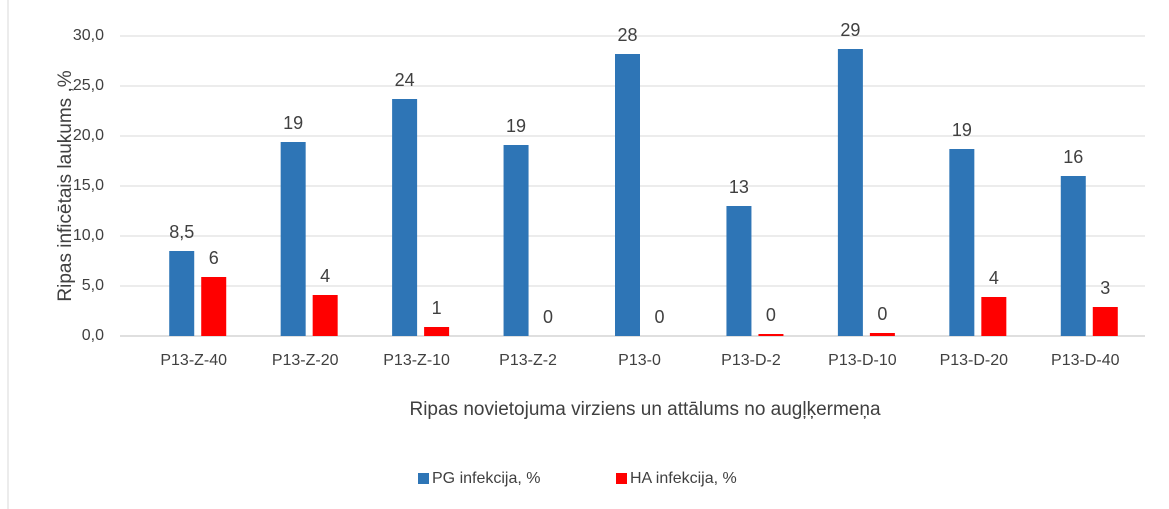  Describe the element at coordinates (486, 478) in the screenshot. I see `legend-label: PG infekcija, %` at that location.